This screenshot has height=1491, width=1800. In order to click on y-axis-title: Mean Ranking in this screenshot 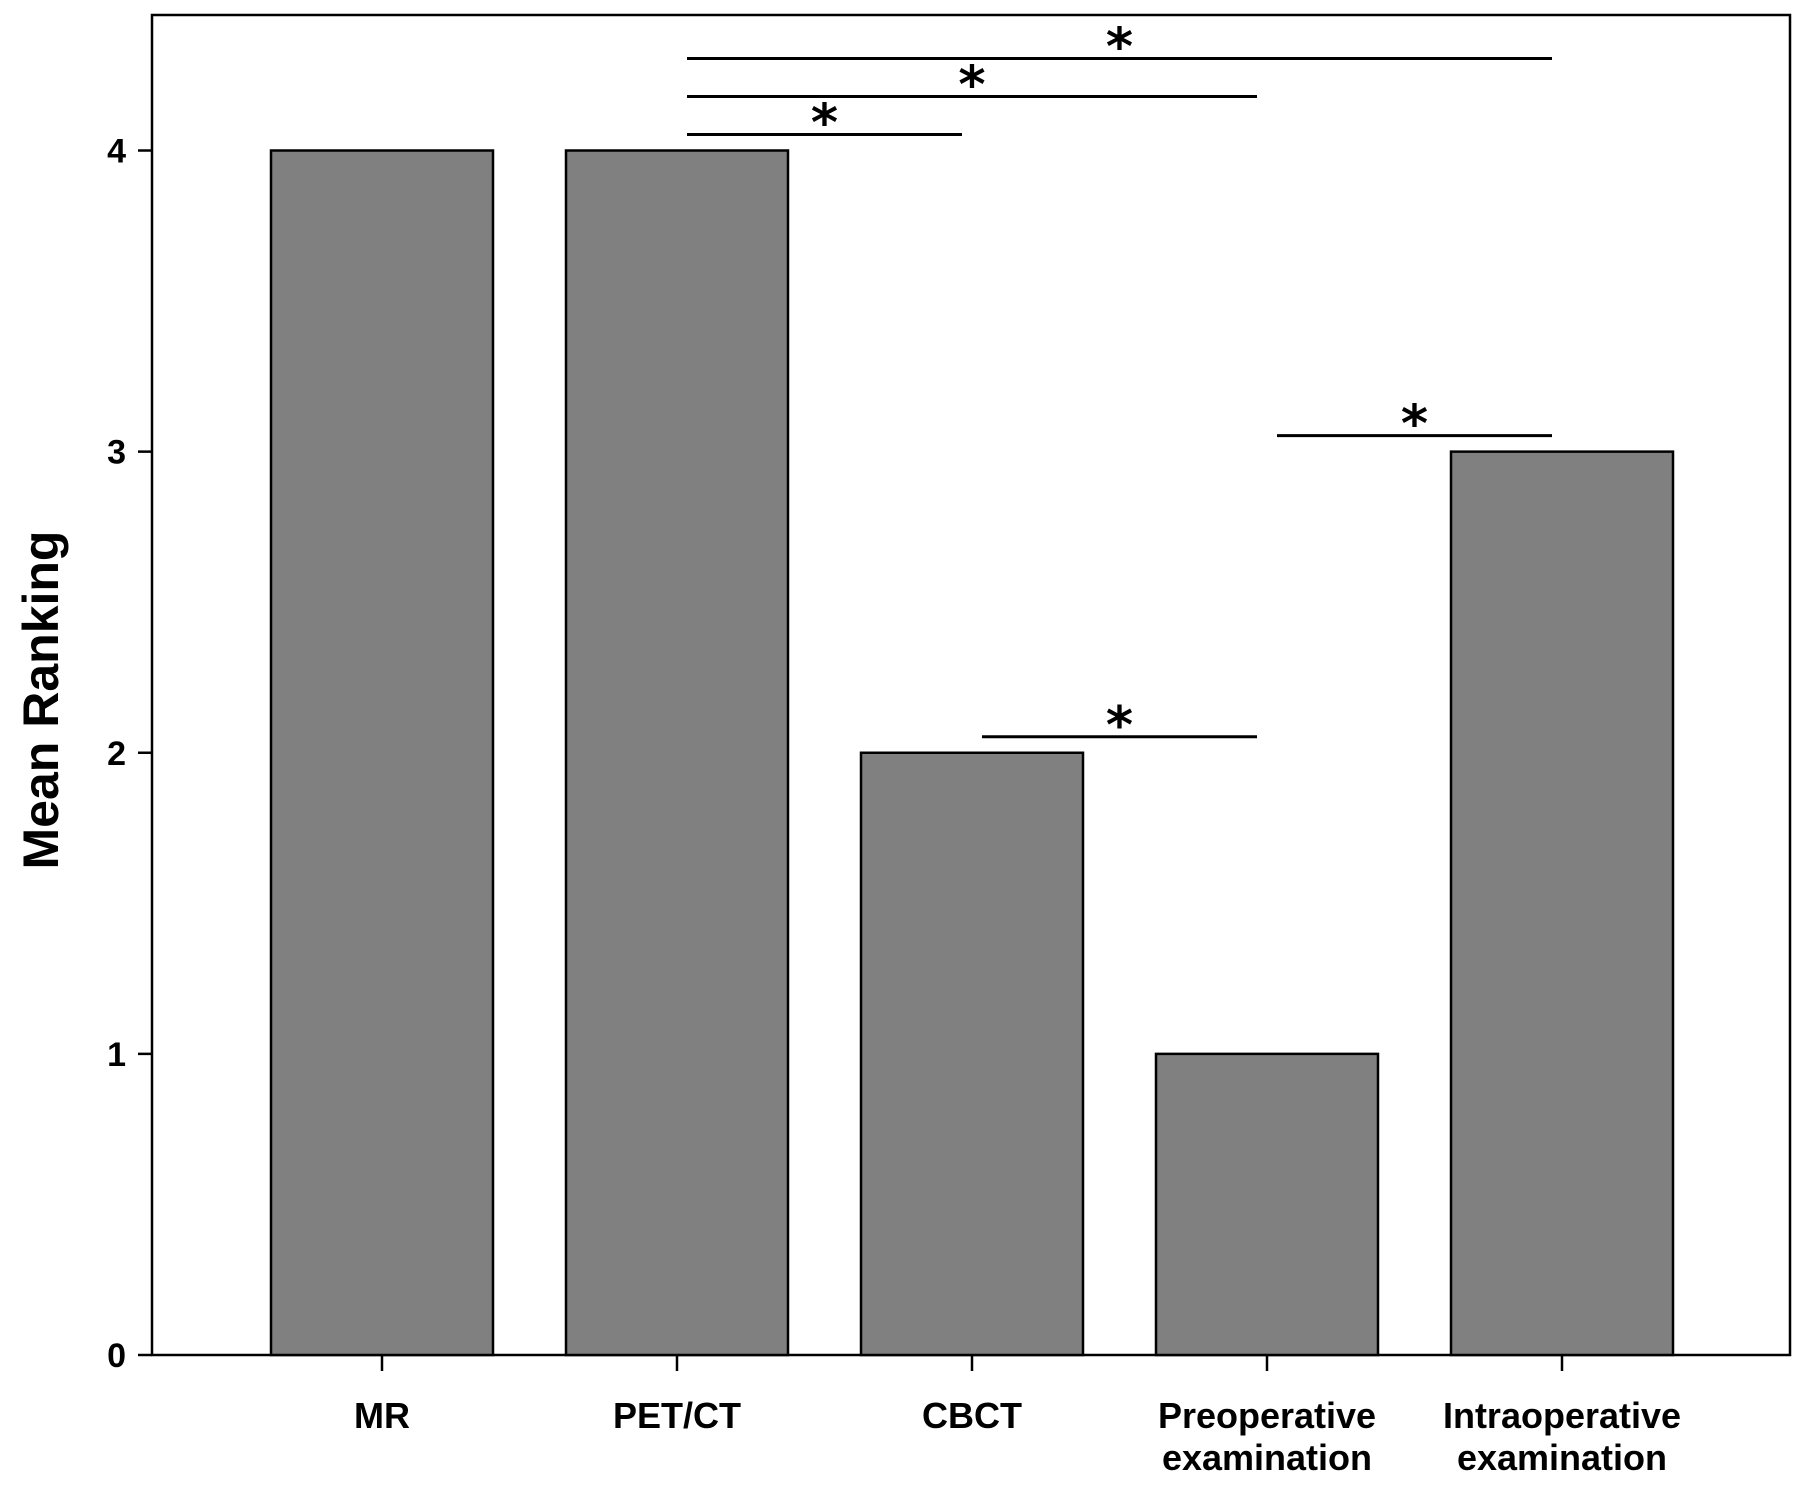, I will do `click(41, 700)`.